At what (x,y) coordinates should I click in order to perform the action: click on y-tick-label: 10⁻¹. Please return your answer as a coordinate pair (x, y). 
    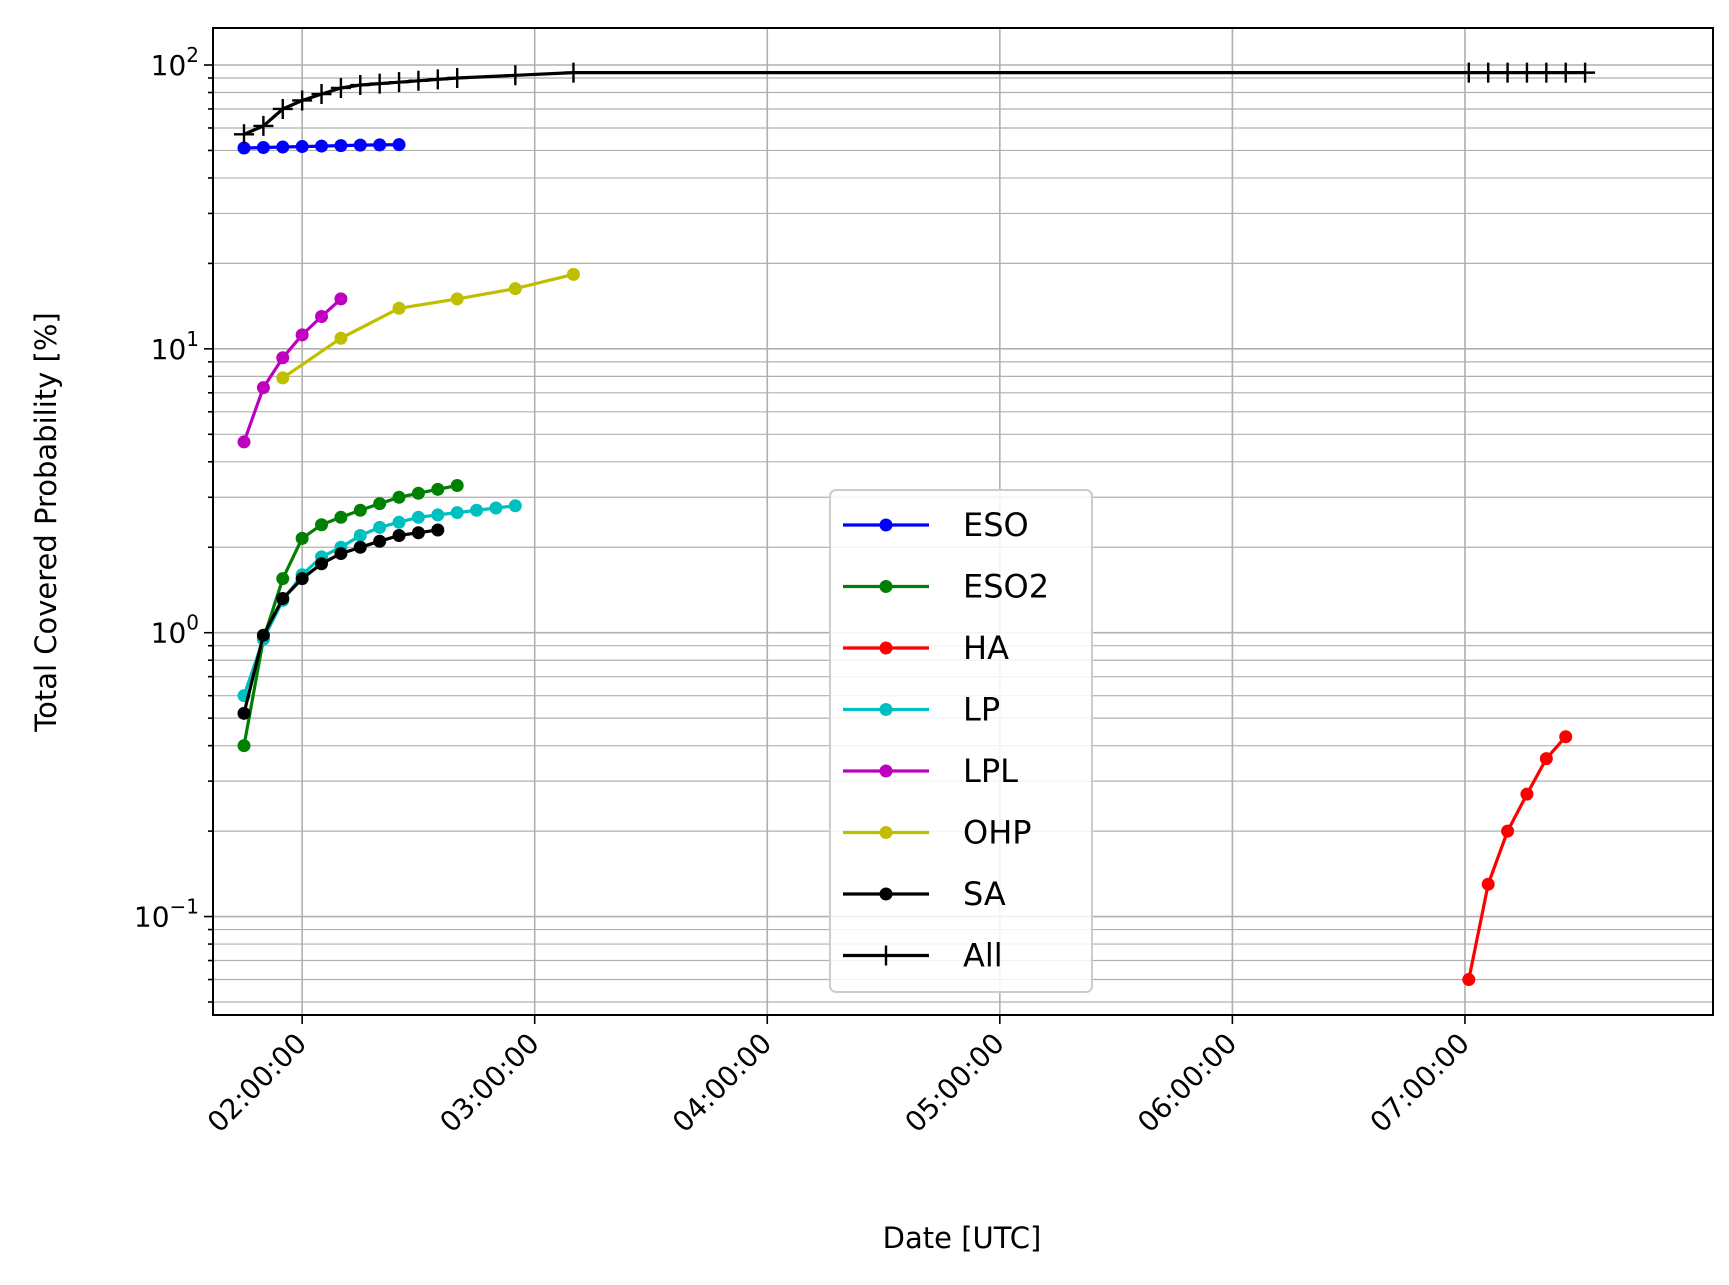
    Looking at the image, I should click on (166, 914).